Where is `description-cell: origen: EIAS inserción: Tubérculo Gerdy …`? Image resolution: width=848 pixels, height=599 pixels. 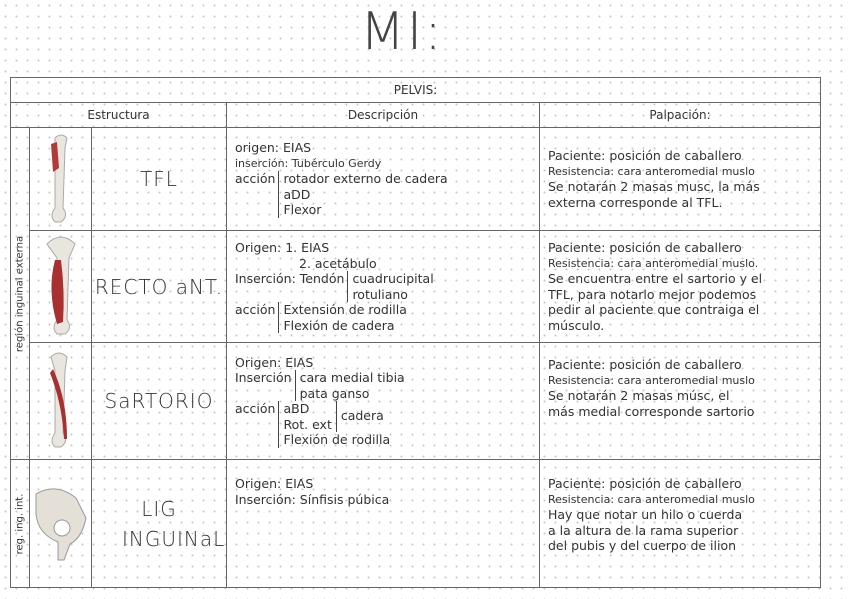
description-cell: origen: EIAS inserción: Tubérculo Gerdy … is located at coordinates (383, 179).